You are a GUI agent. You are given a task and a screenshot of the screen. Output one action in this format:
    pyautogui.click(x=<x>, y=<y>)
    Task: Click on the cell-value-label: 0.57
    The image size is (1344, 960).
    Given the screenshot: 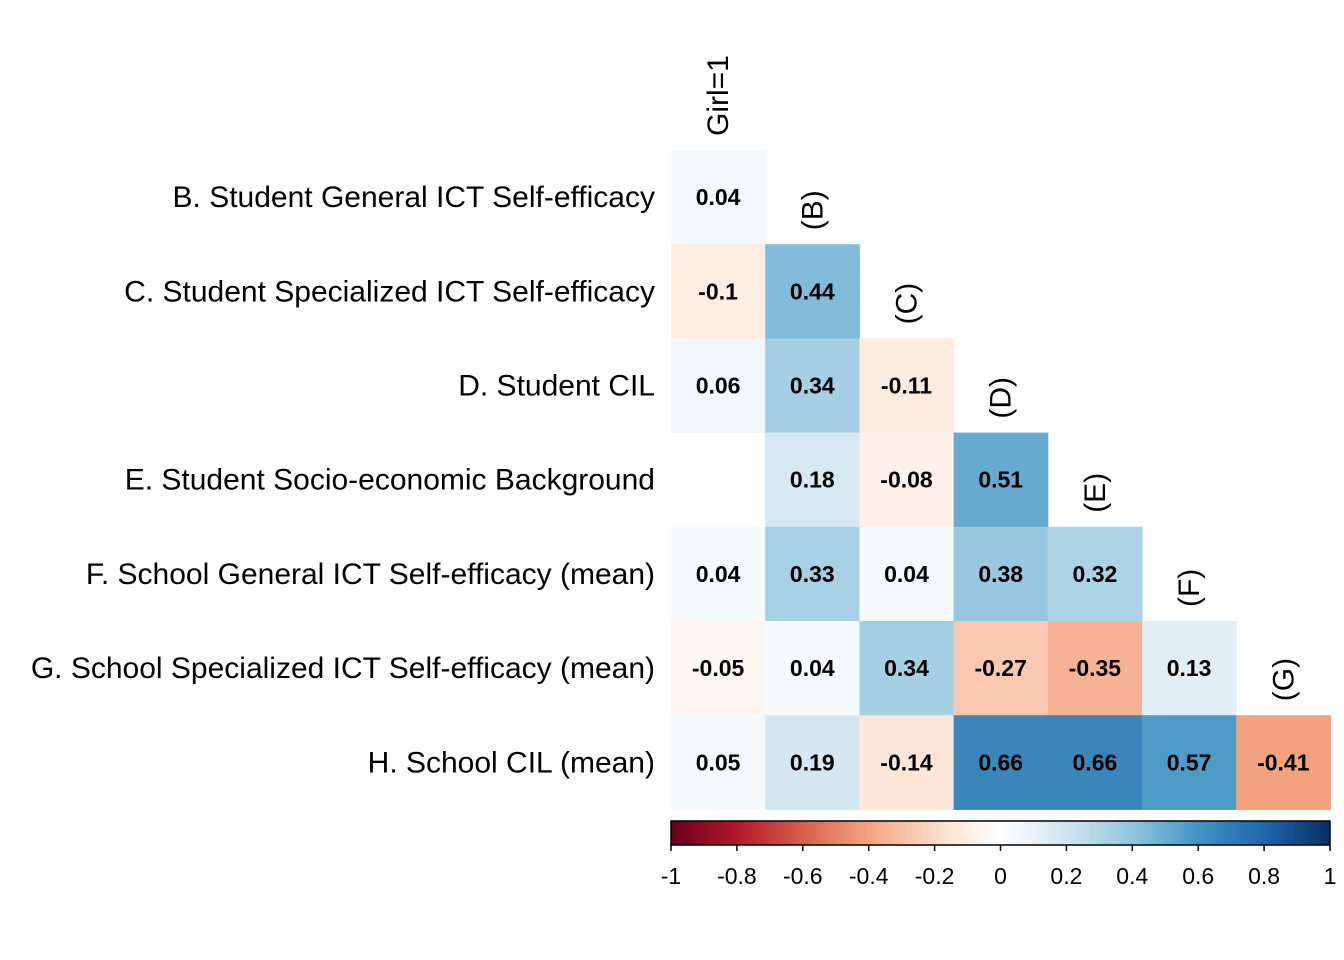 What is the action you would take?
    pyautogui.click(x=1189, y=762)
    